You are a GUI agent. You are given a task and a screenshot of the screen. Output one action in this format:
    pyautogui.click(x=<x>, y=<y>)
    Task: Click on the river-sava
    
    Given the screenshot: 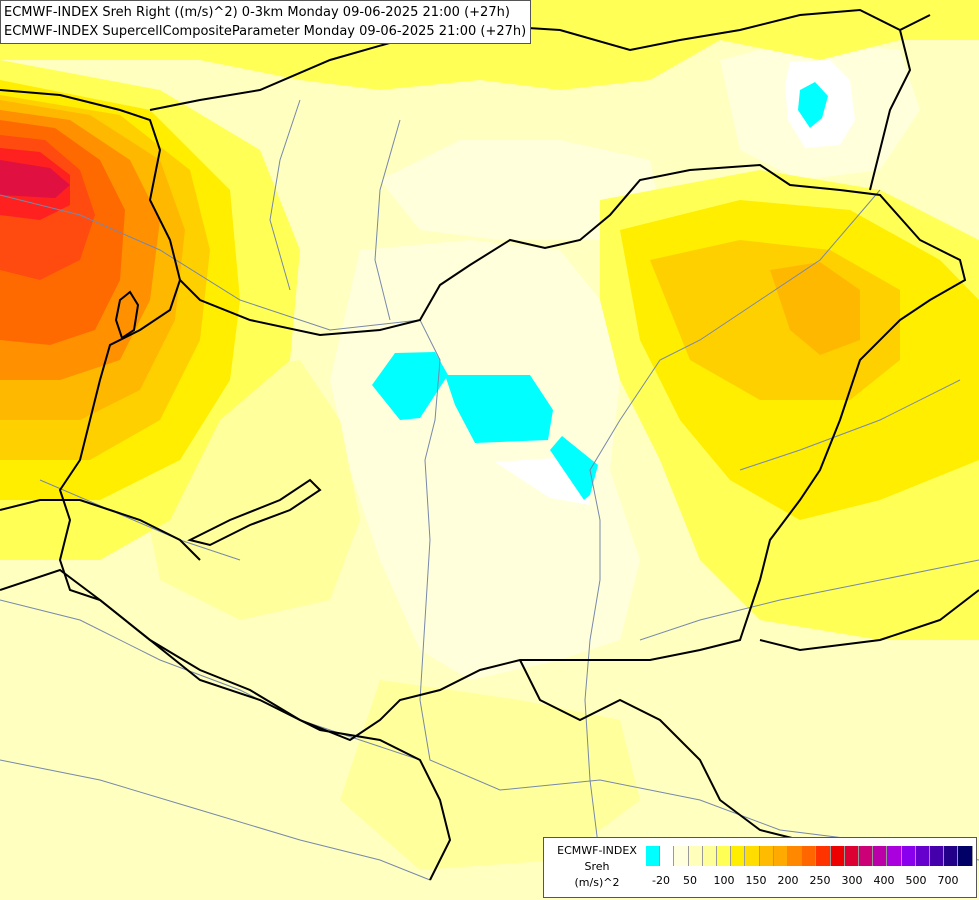 What is the action you would take?
    pyautogui.click(x=215, y=820)
    